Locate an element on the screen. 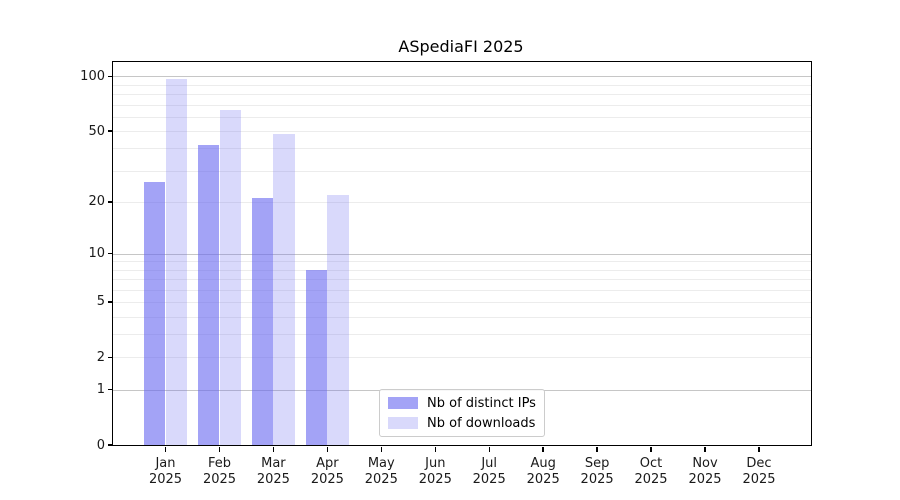  legend-label-downloads: Nb of downloads is located at coordinates (481, 423).